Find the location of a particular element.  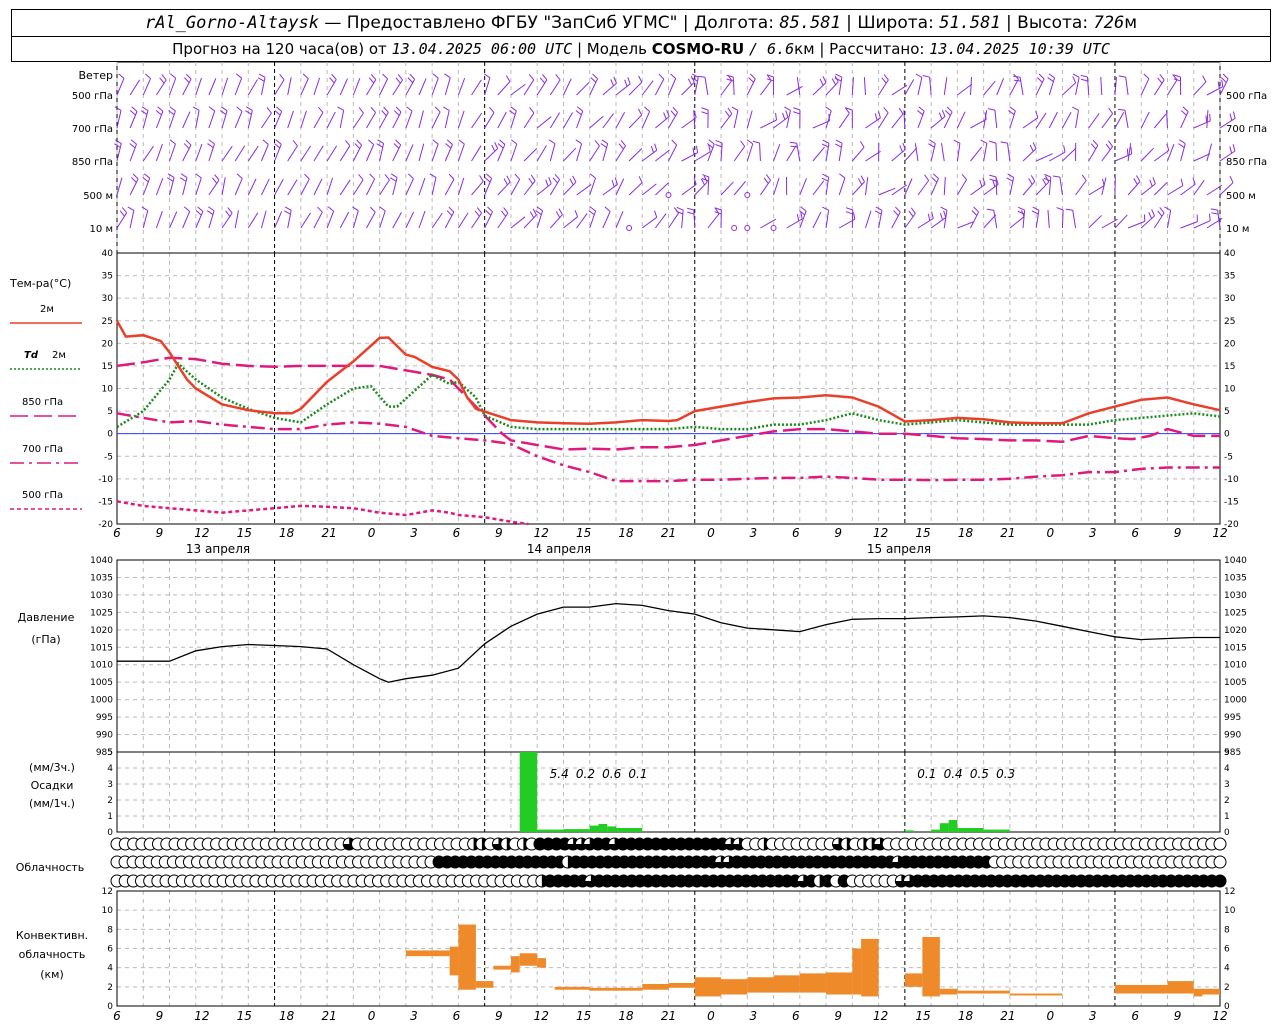

pressure-tick-right: 990 is located at coordinates (1232, 736).